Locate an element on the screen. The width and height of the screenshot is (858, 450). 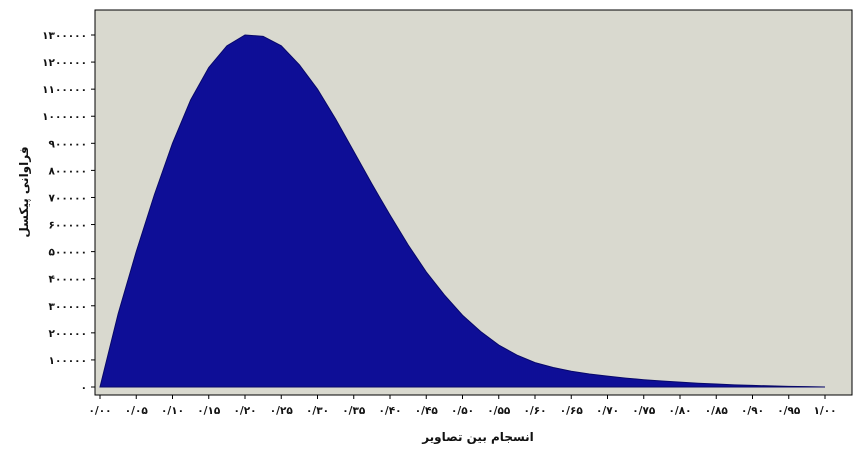
x-tick-label: ۰/۹۰ is located at coordinates (752, 411).